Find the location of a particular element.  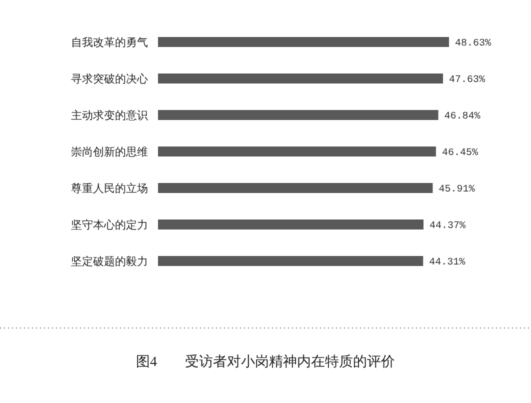

y-tick-label: 崇尚创新的思维 is located at coordinates (109, 151).